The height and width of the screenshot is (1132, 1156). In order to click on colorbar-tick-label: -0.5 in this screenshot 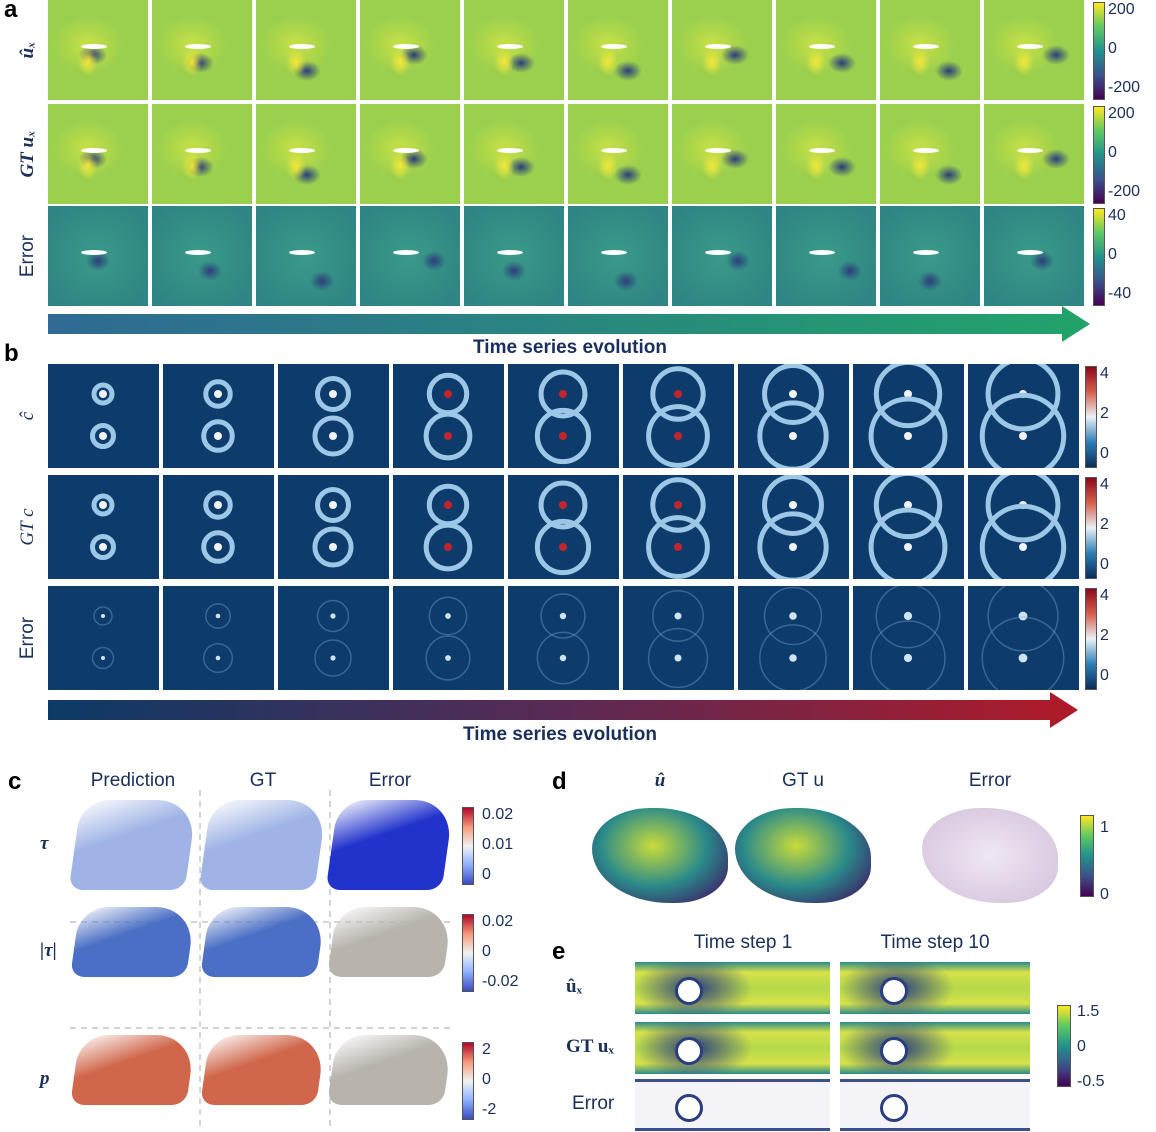, I will do `click(1091, 1081)`.